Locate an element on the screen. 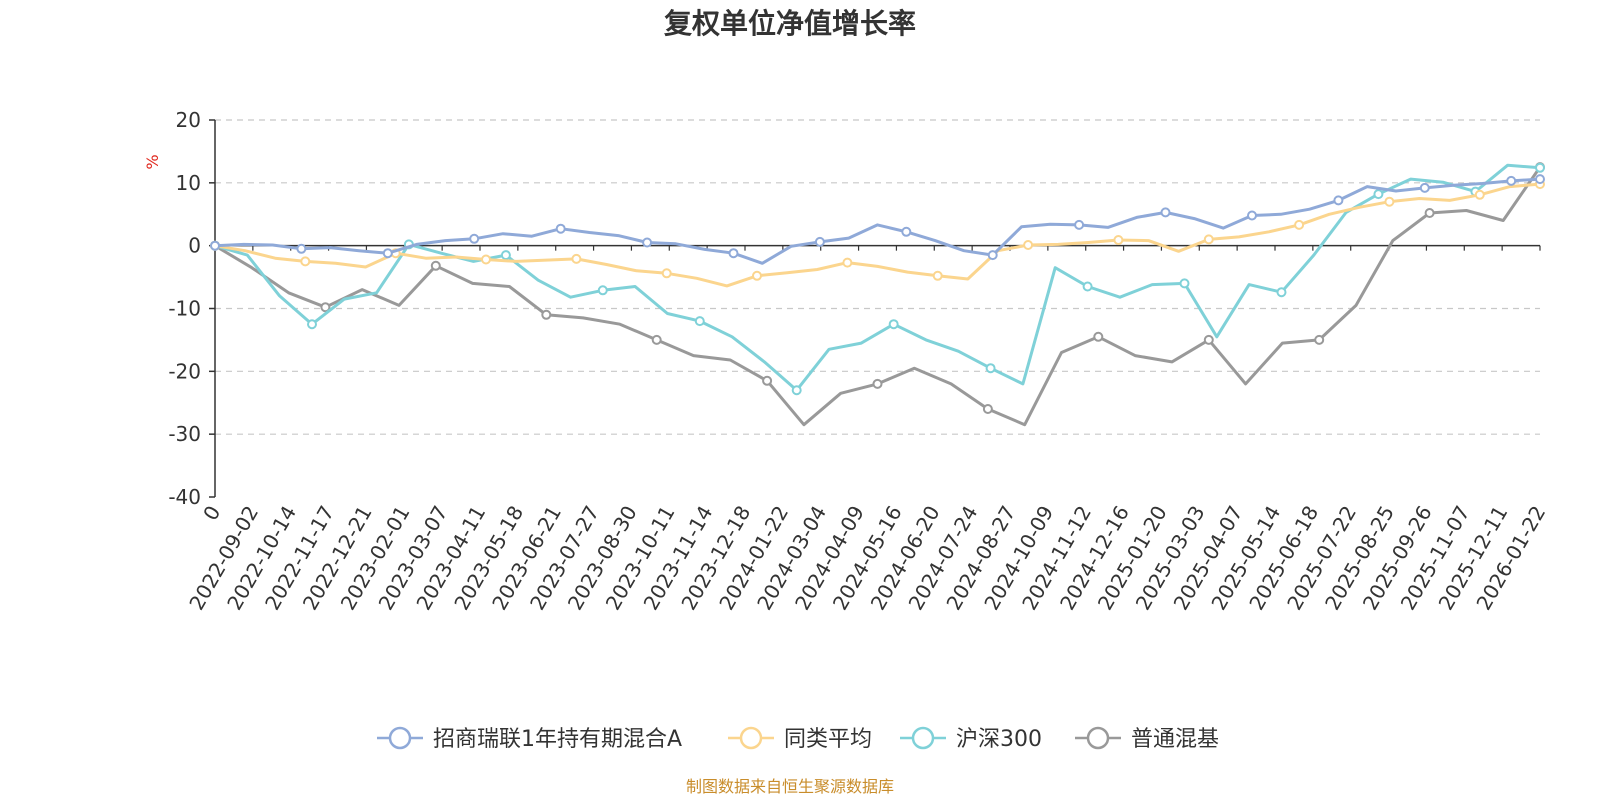 This screenshot has height=800, width=1600. legend-label: 同类平均 is located at coordinates (828, 739).